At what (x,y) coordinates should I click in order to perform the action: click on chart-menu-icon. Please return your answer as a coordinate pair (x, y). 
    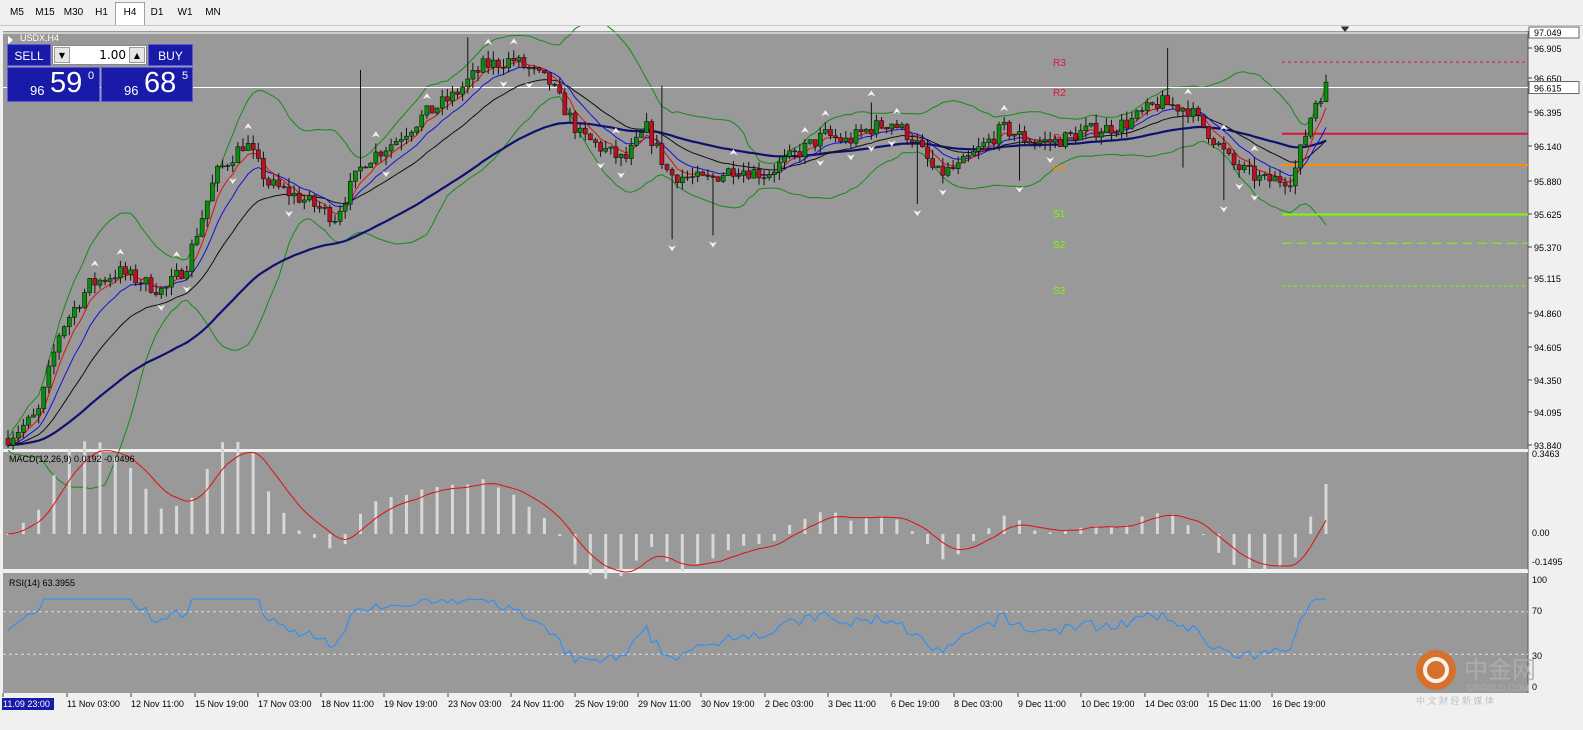
    Looking at the image, I should click on (10, 40).